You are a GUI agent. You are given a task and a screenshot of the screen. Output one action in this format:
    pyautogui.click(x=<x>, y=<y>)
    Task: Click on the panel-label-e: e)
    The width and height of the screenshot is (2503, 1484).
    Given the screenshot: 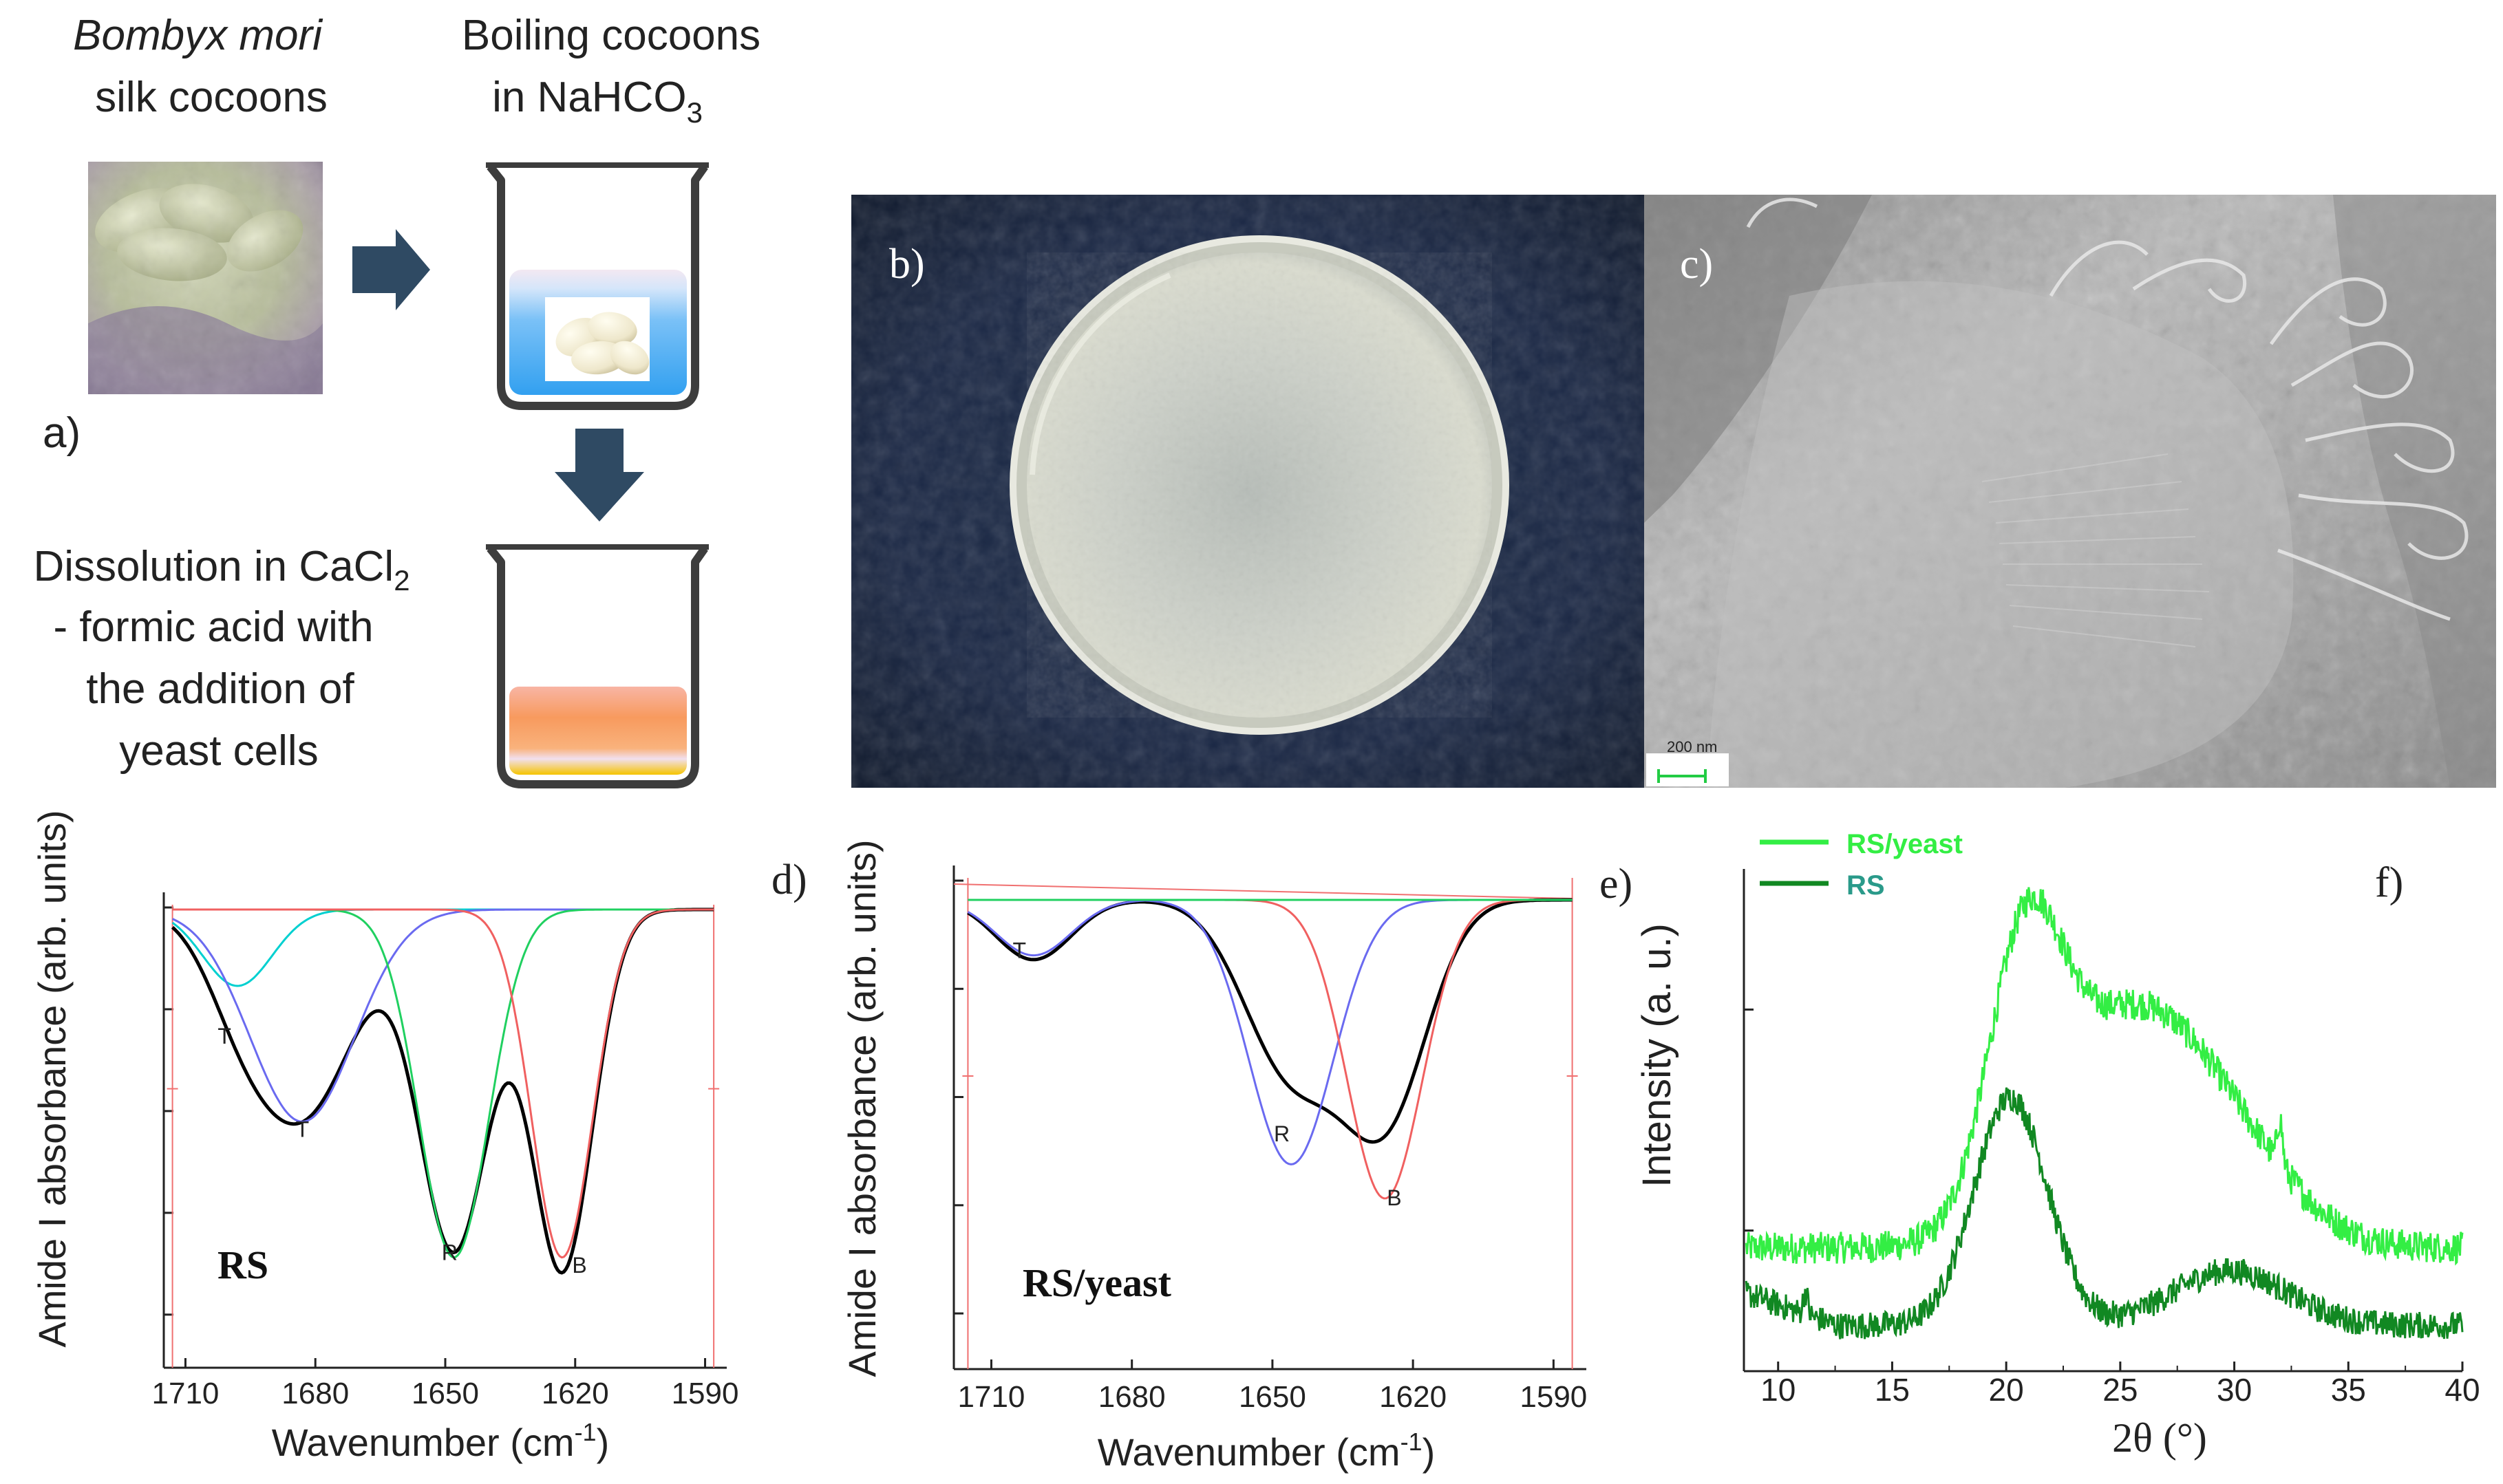 What is the action you would take?
    pyautogui.click(x=1615, y=884)
    